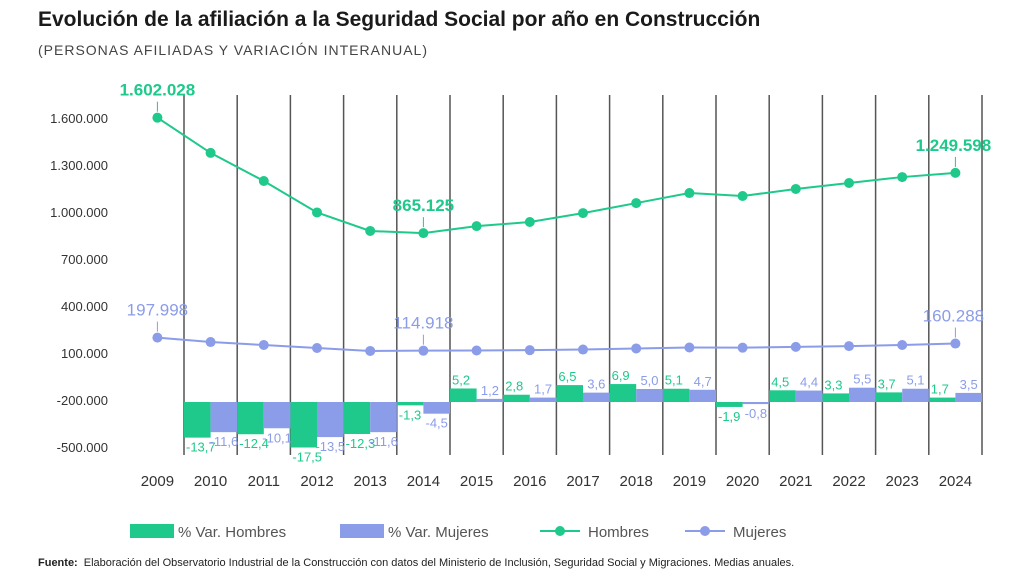 This screenshot has height=576, width=1024. I want to click on bar-data-label: 5,1, so click(915, 380).